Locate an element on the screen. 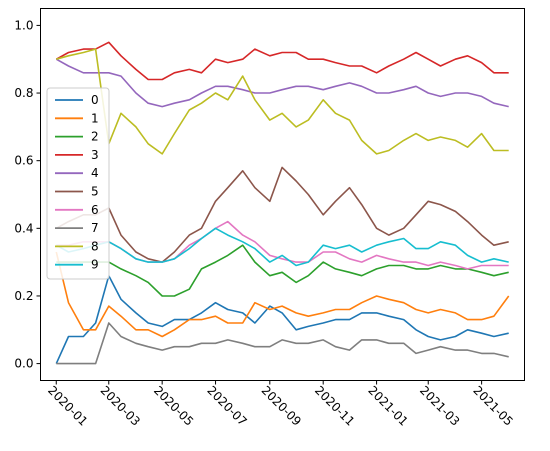  legend-label-7: 7 is located at coordinates (95, 228).